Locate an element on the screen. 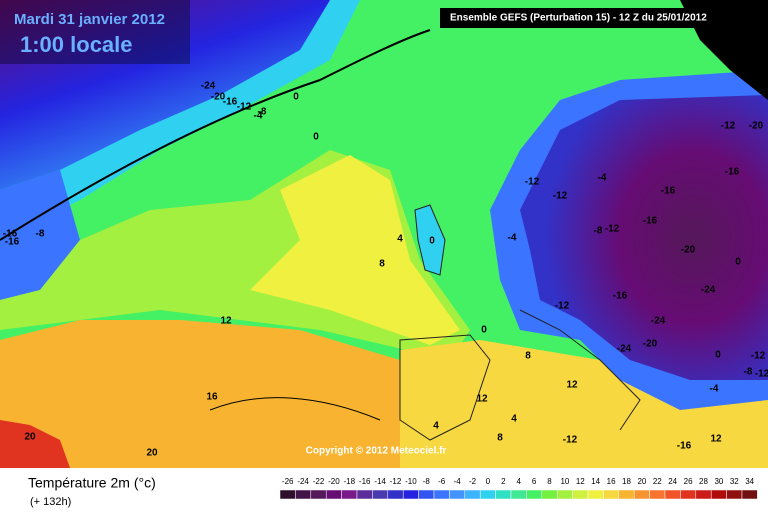 The image size is (768, 517). mediterranean-zone is located at coordinates (584, 404).